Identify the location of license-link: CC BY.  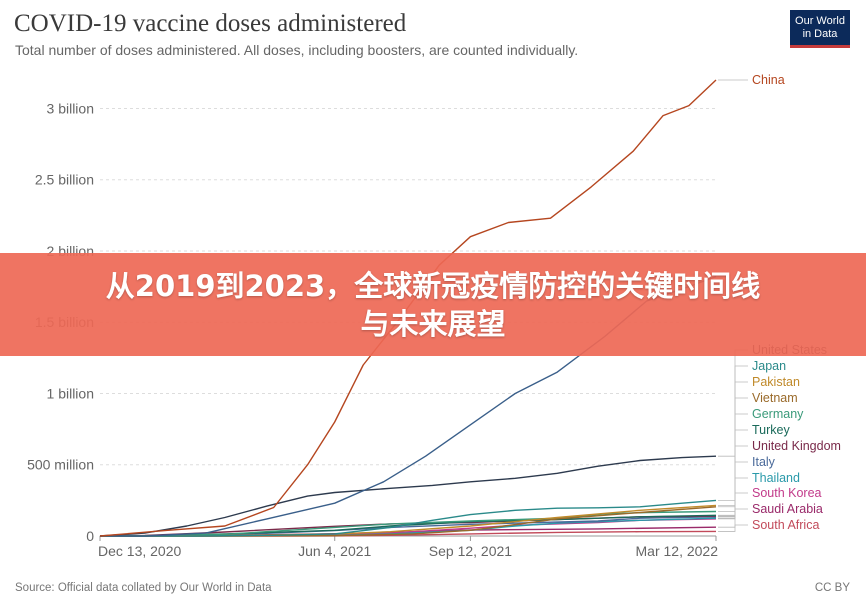
(832, 588).